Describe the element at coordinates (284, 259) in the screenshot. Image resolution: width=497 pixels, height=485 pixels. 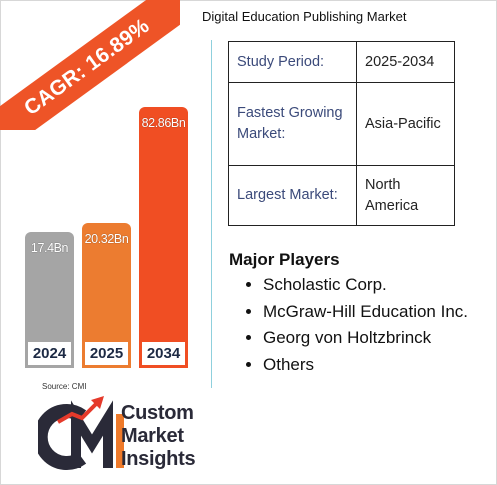
I see `major-players-heading: Major Players` at that location.